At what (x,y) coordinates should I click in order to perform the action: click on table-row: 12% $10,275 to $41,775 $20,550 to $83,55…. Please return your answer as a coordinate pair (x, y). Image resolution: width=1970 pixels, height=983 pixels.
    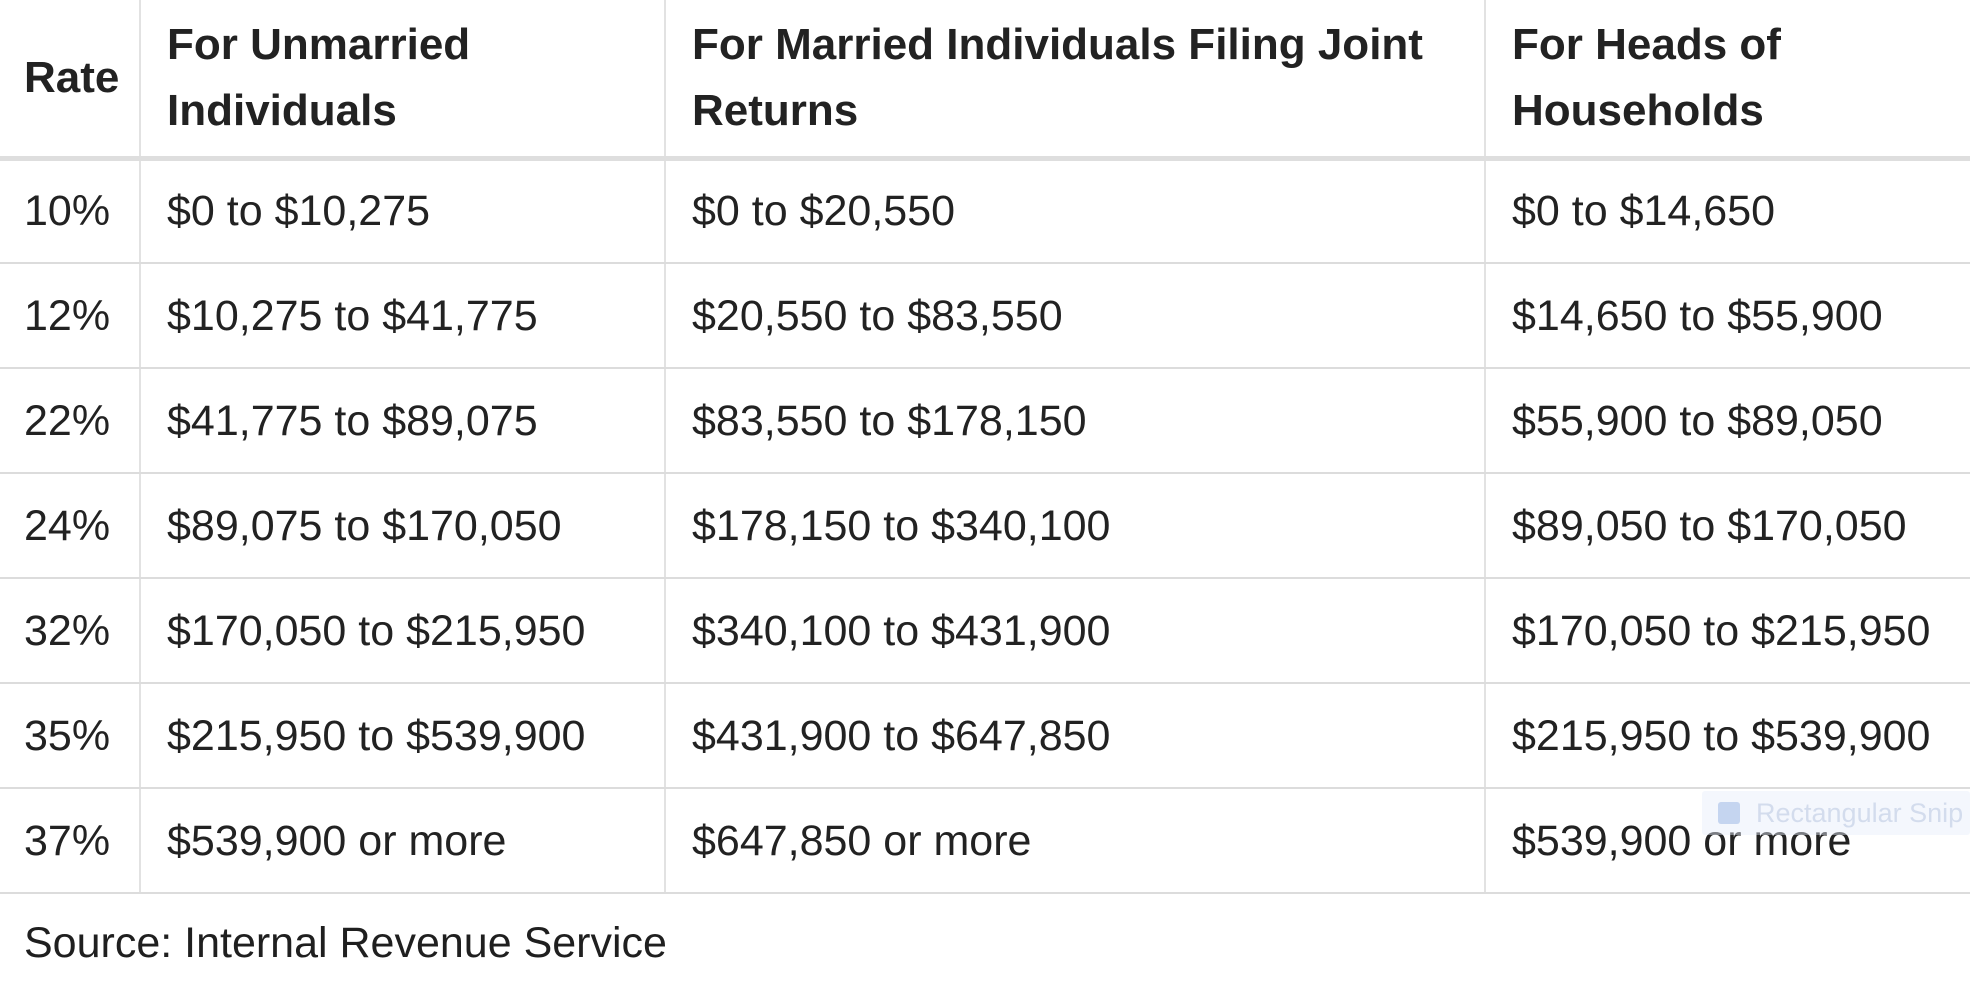
    Looking at the image, I should click on (985, 316).